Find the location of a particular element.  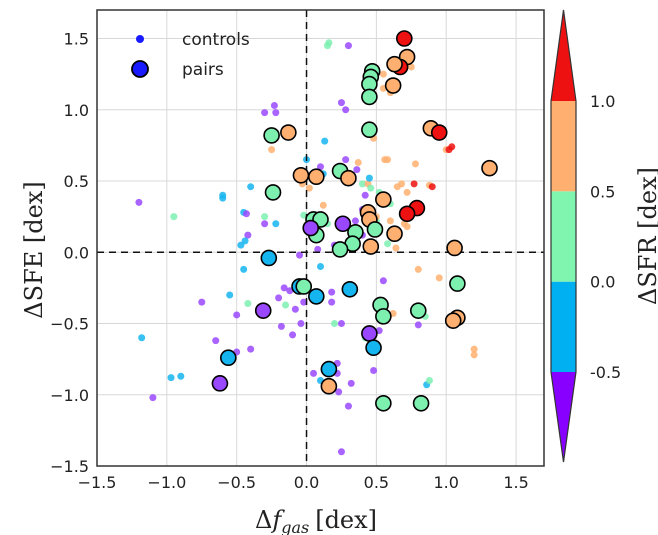

y-axis-label-text: ΔSFE [dex] is located at coordinates (34, 249).